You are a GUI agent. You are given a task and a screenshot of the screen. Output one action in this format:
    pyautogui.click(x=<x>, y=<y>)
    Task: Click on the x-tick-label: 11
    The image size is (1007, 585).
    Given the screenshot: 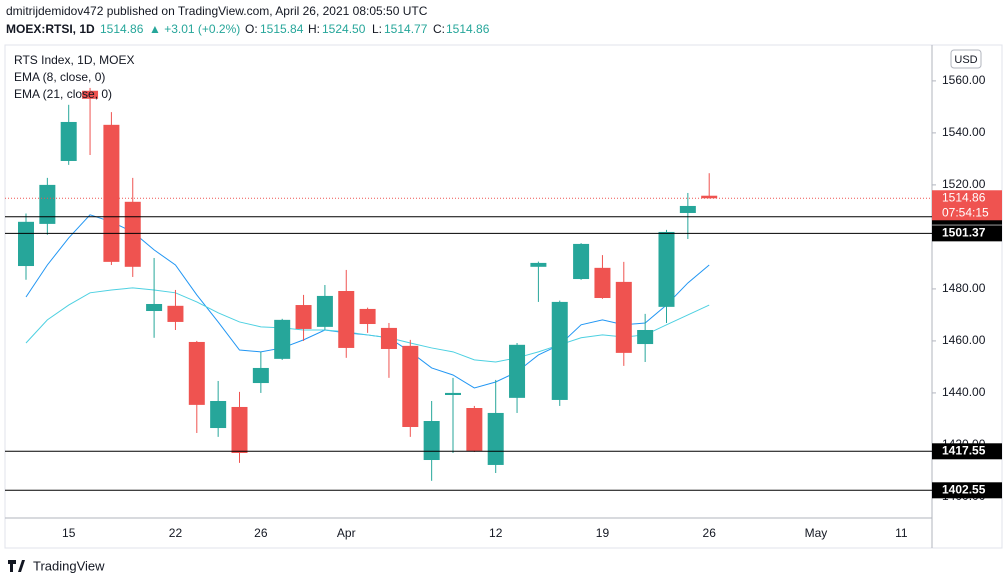 What is the action you would take?
    pyautogui.click(x=901, y=533)
    